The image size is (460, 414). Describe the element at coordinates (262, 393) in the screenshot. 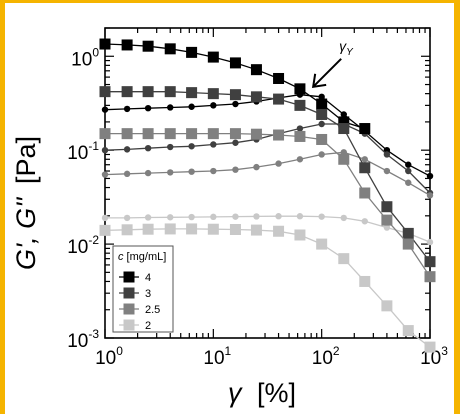

I see `x-axis-title: γ [%]` at that location.